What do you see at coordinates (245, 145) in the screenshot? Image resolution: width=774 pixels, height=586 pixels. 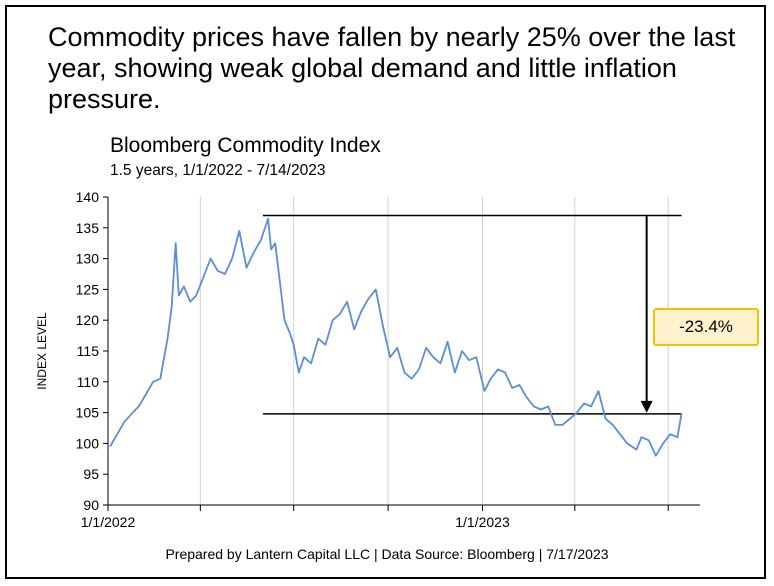 I see `chart-title: Bloomberg Commodity Index` at bounding box center [245, 145].